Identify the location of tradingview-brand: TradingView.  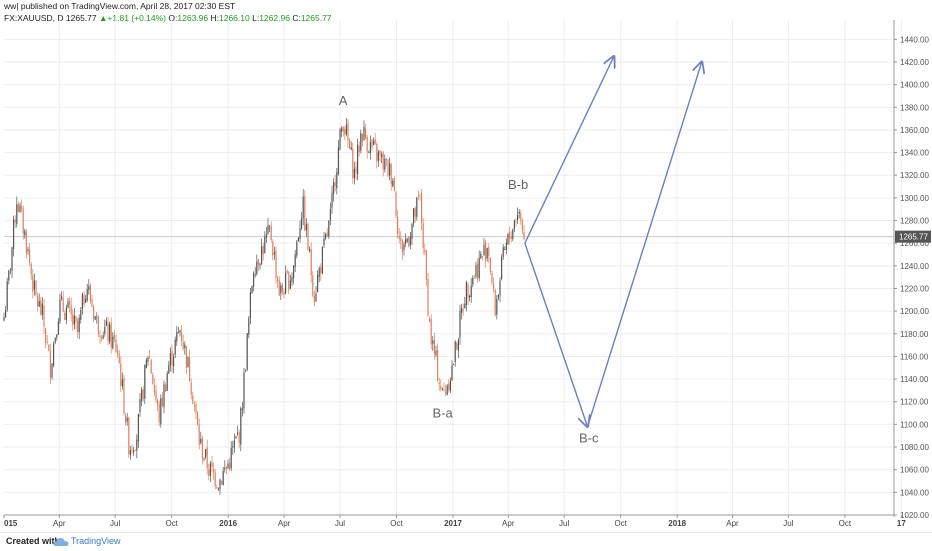
(96, 541).